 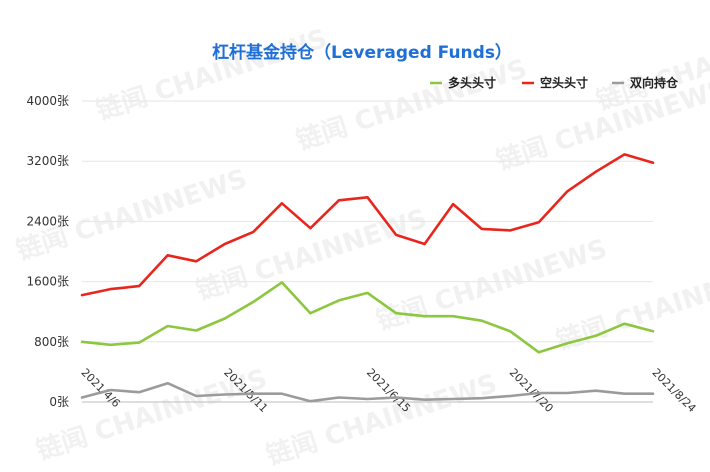 I want to click on legend-label: 多头头寸, so click(x=472, y=82).